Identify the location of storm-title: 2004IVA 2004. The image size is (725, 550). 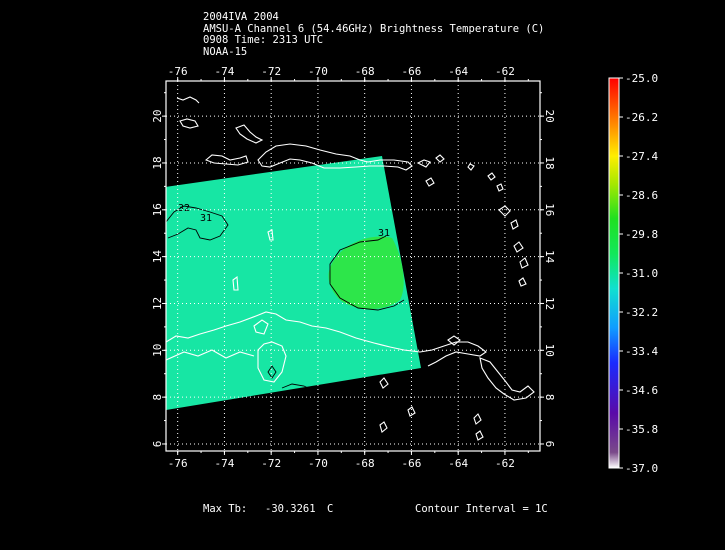
(241, 17).